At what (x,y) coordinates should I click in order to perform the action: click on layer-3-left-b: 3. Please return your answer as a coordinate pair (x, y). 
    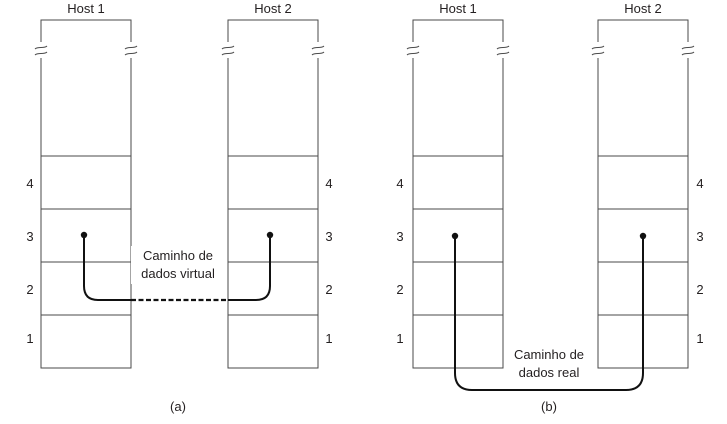
    Looking at the image, I should click on (399, 236).